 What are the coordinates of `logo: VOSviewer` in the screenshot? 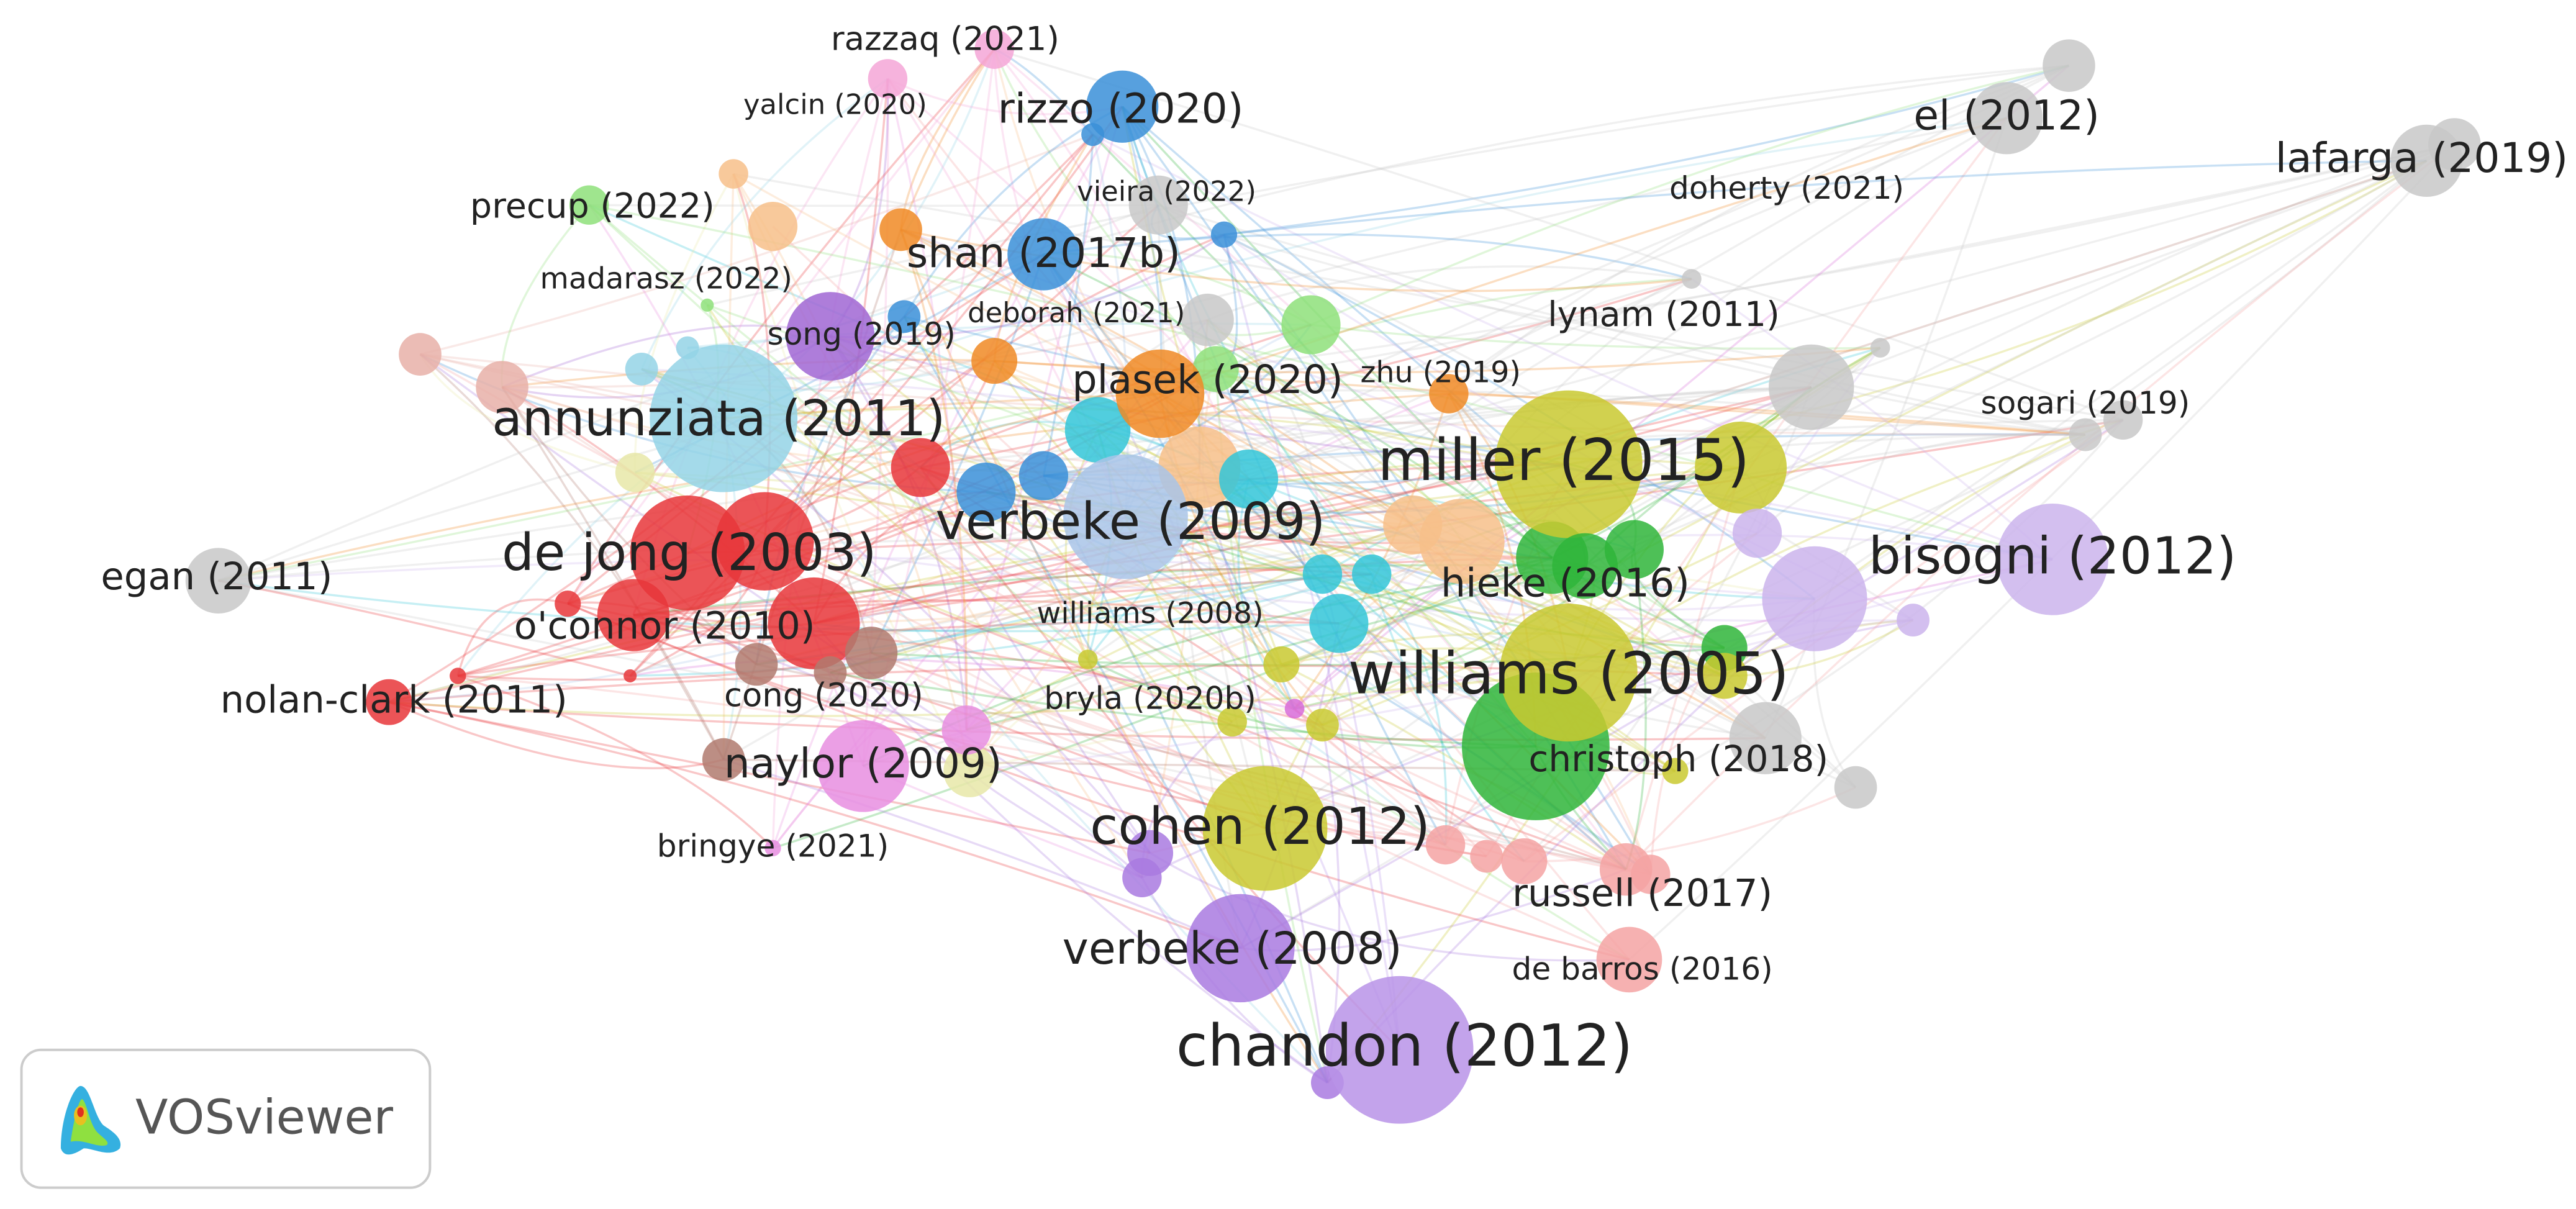 It's located at (226, 1118).